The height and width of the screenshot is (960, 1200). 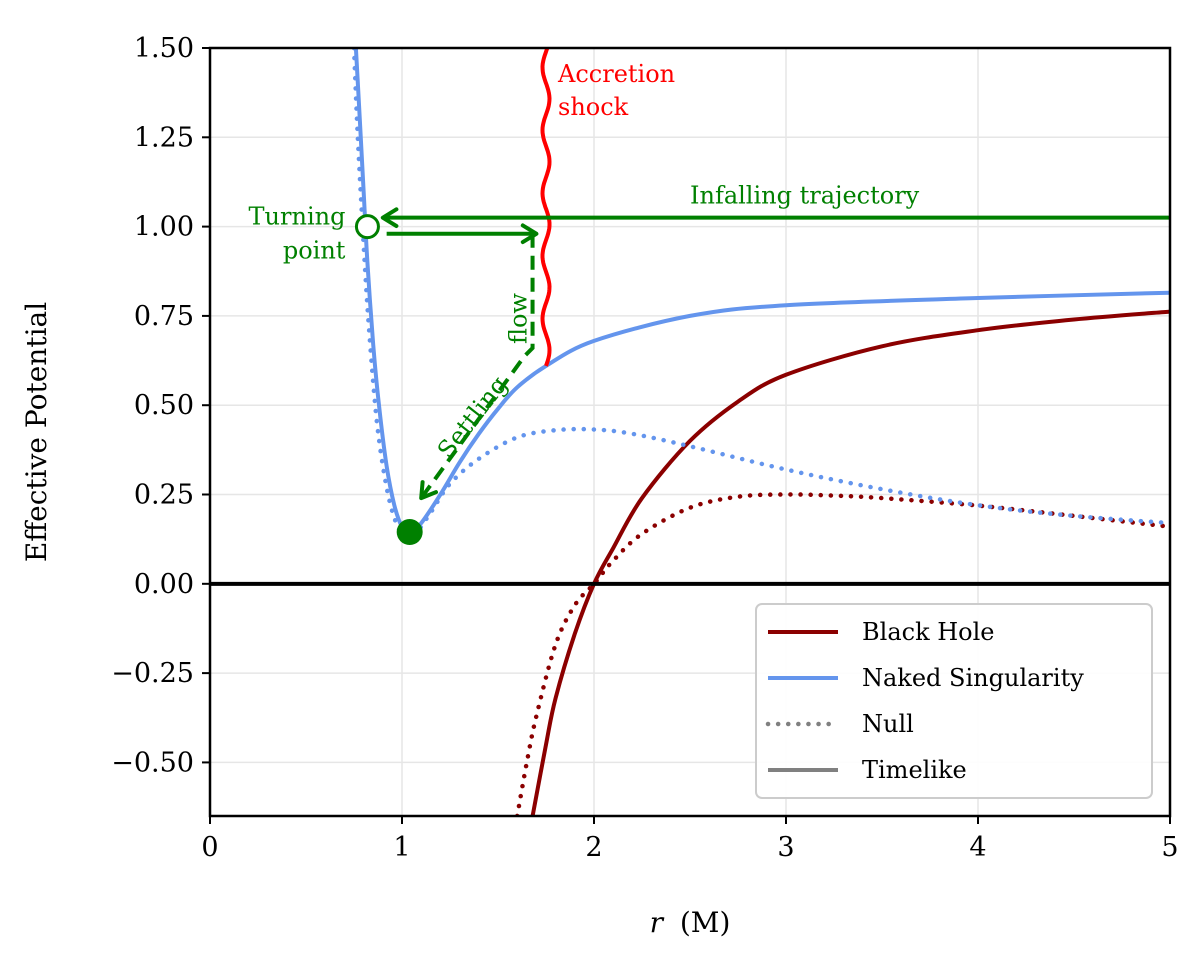 What do you see at coordinates (477, 366) in the screenshot?
I see `settling-path` at bounding box center [477, 366].